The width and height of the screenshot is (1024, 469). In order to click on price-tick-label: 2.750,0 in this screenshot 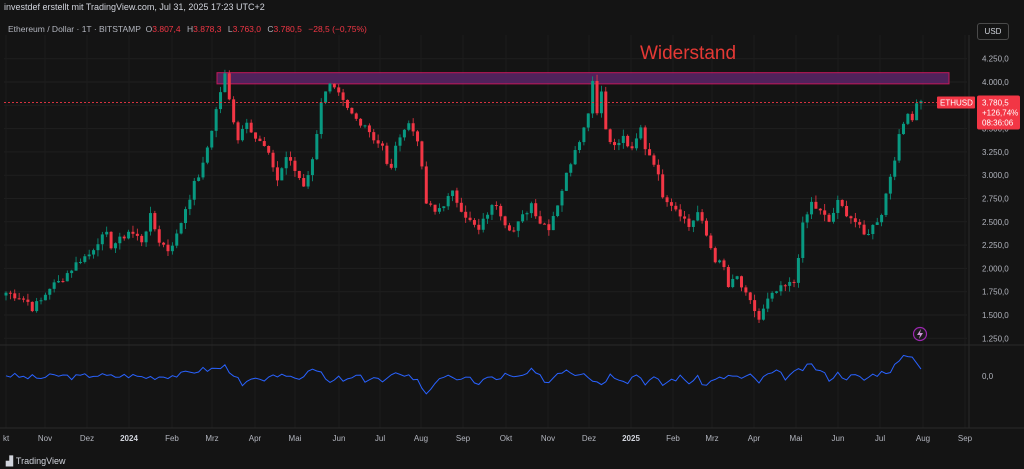, I will do `click(995, 199)`.